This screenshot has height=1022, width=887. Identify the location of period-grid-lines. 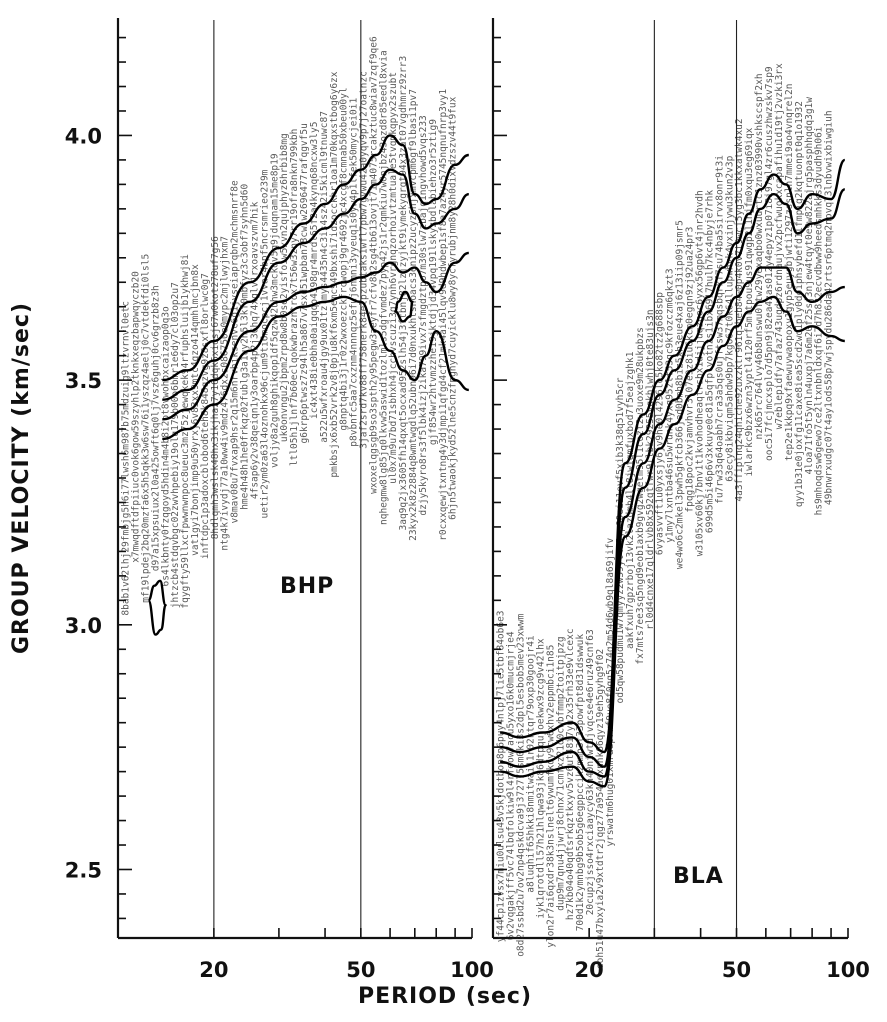
(695, 479).